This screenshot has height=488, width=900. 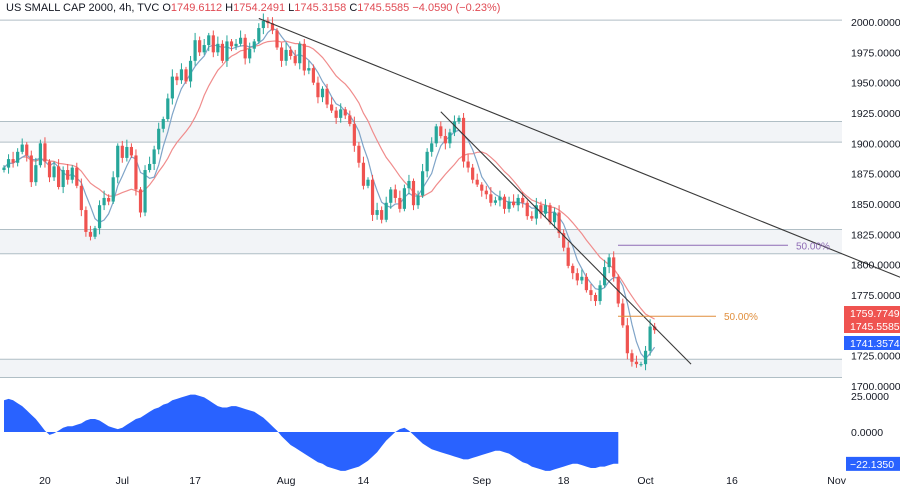 What do you see at coordinates (875, 114) in the screenshot?
I see `price-tick-label: 1925.0000` at bounding box center [875, 114].